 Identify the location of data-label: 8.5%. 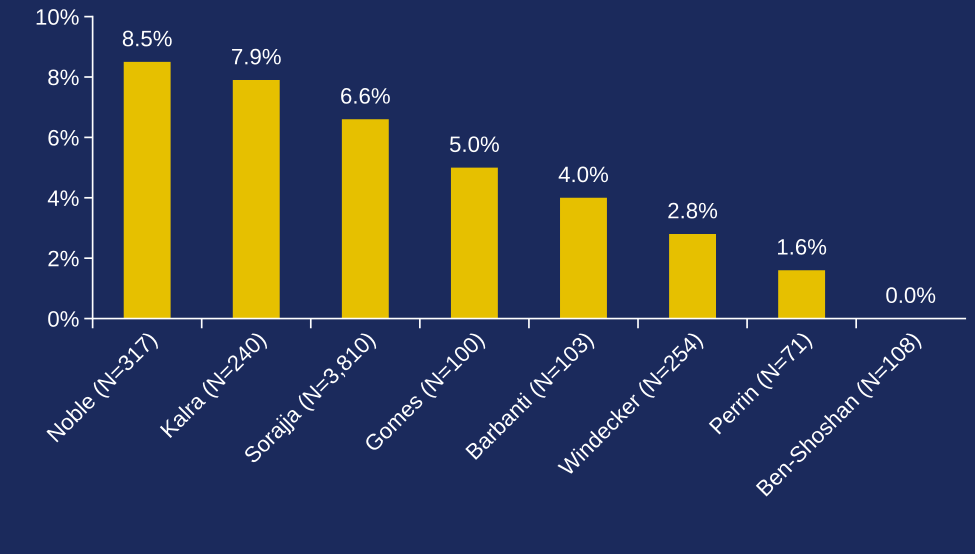
(147, 38).